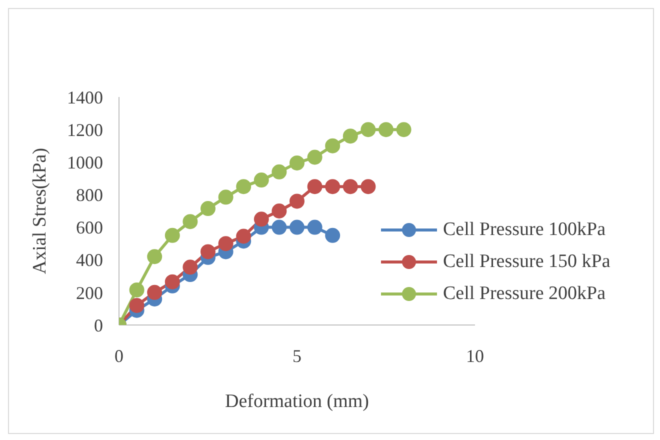 This screenshot has height=440, width=660. Describe the element at coordinates (89, 228) in the screenshot. I see `y-tick-label: 600` at that location.